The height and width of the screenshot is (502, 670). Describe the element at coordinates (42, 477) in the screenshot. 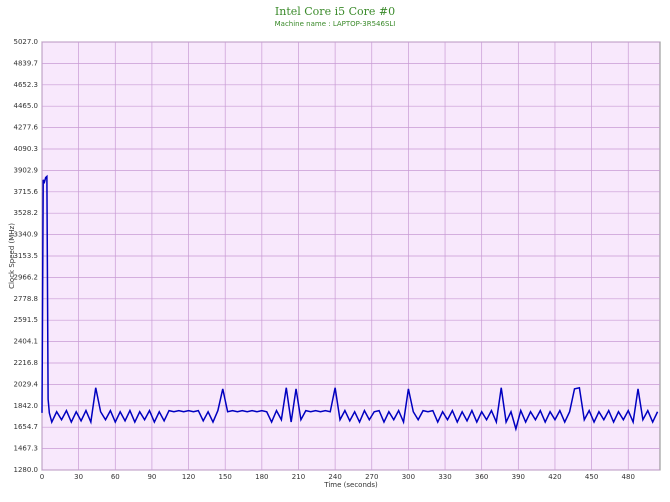

I see `x-tick-label: 0` at that location.